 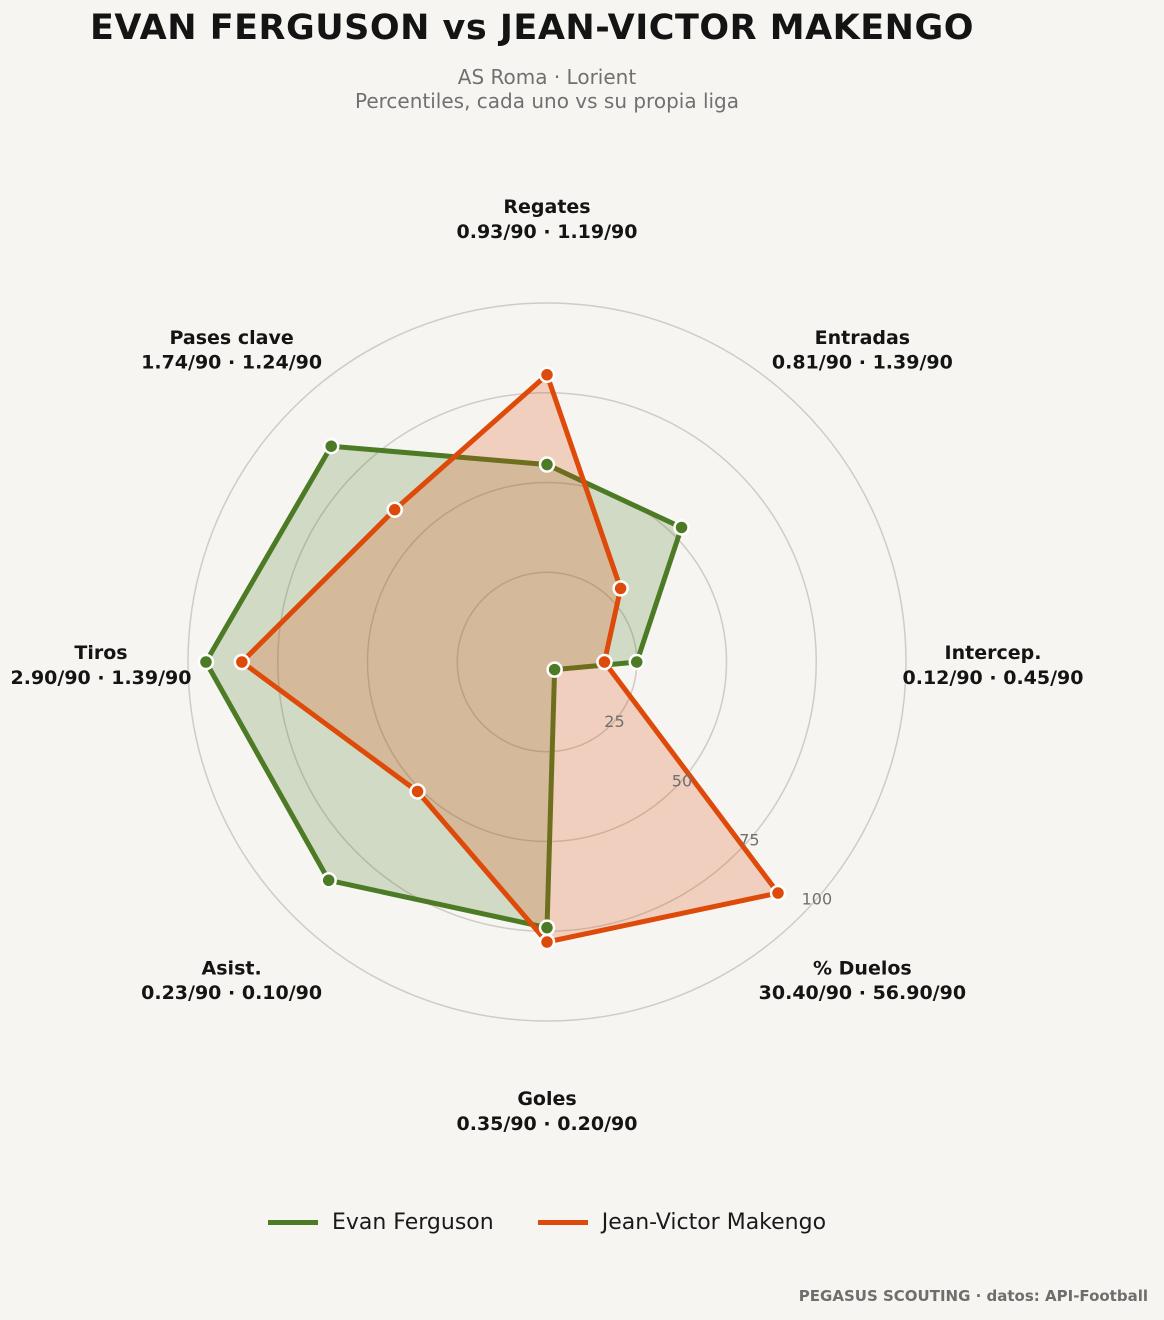 I want to click on legend-item-series-2: Jean-Victor Makengo, so click(x=682, y=1222).